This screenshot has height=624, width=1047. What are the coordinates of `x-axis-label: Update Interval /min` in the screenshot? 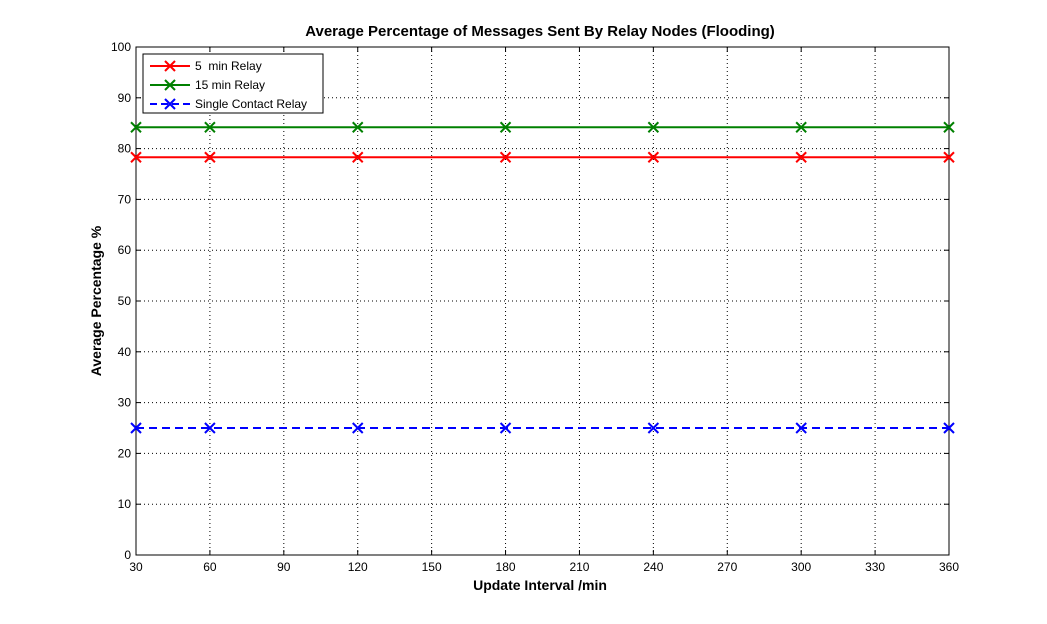 It's located at (540, 585).